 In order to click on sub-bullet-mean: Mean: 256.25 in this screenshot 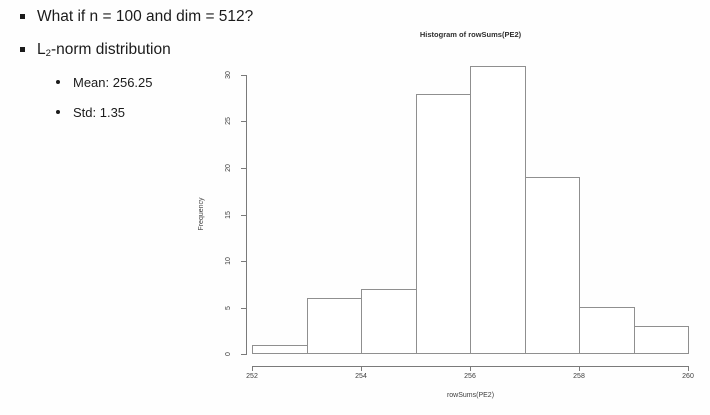, I will do `click(104, 82)`.